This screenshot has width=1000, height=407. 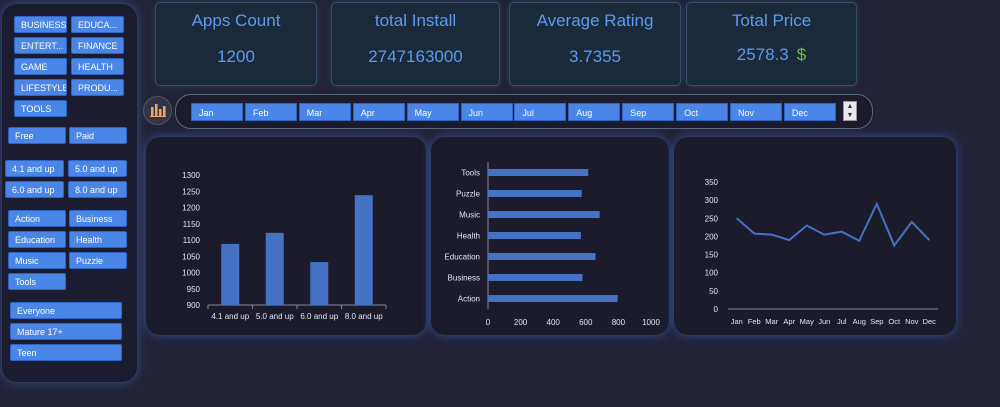 I want to click on kpi-apps-count-title: Apps Count, so click(x=236, y=20).